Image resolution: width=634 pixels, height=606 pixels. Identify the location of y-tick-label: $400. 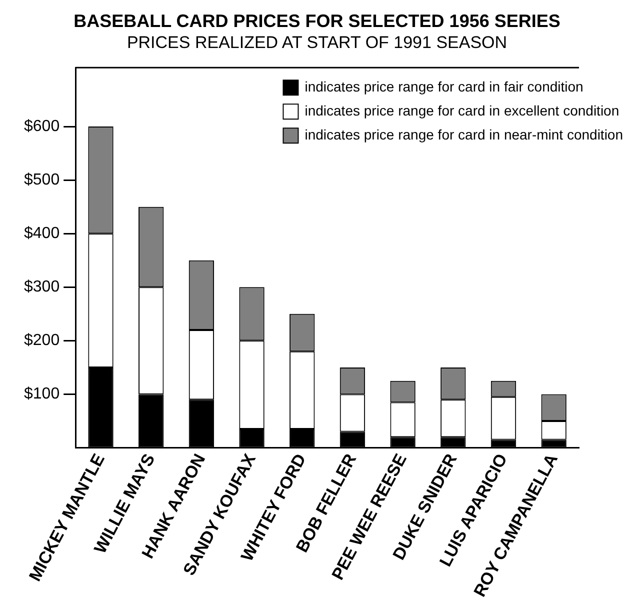
(42, 233).